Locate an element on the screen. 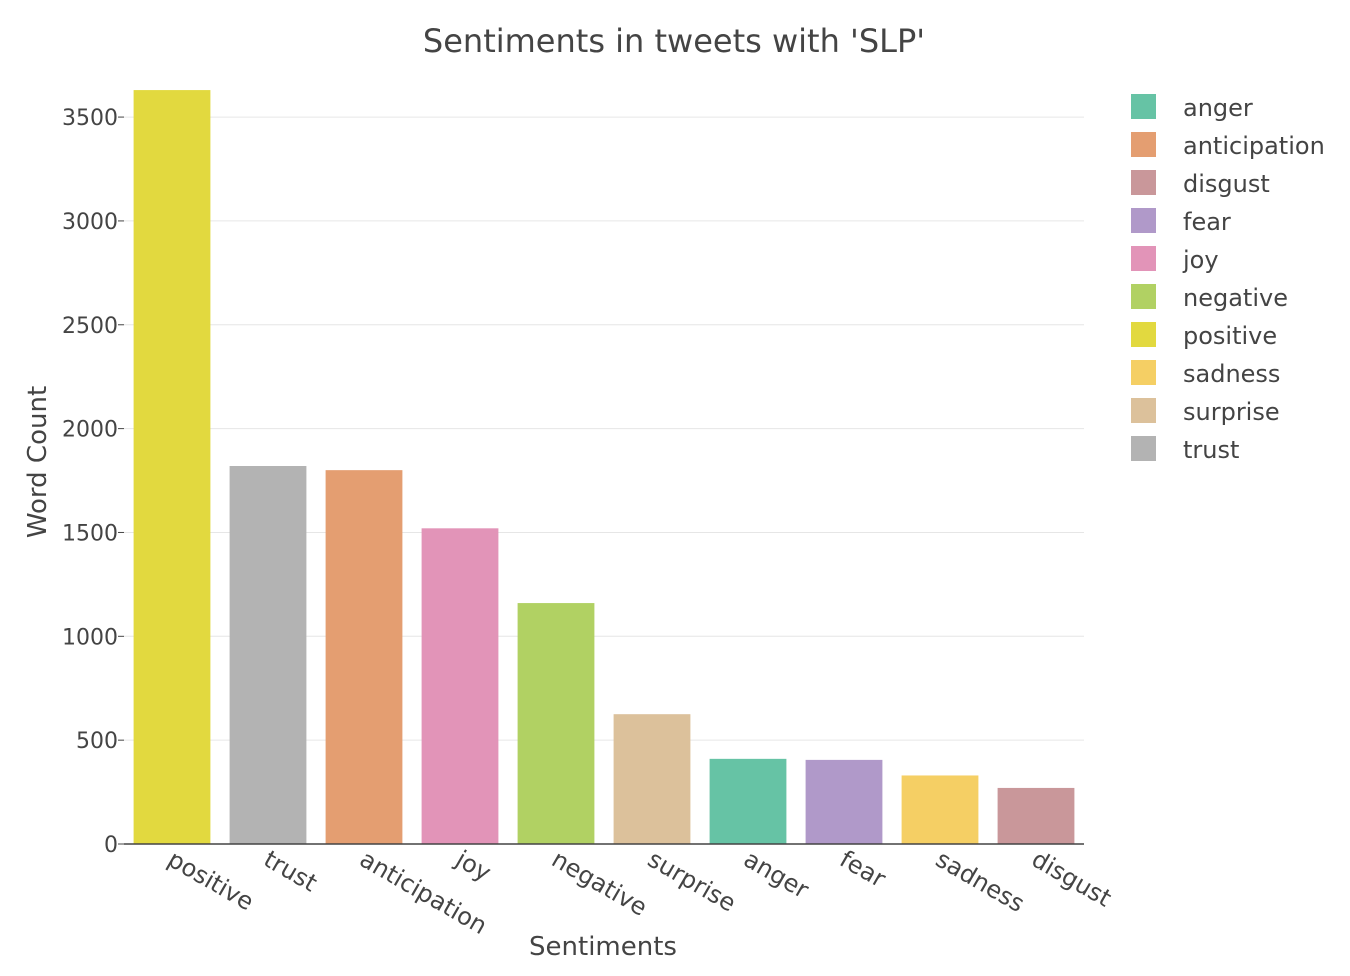 The image size is (1350, 976). legend-item: surprise is located at coordinates (1205, 412).